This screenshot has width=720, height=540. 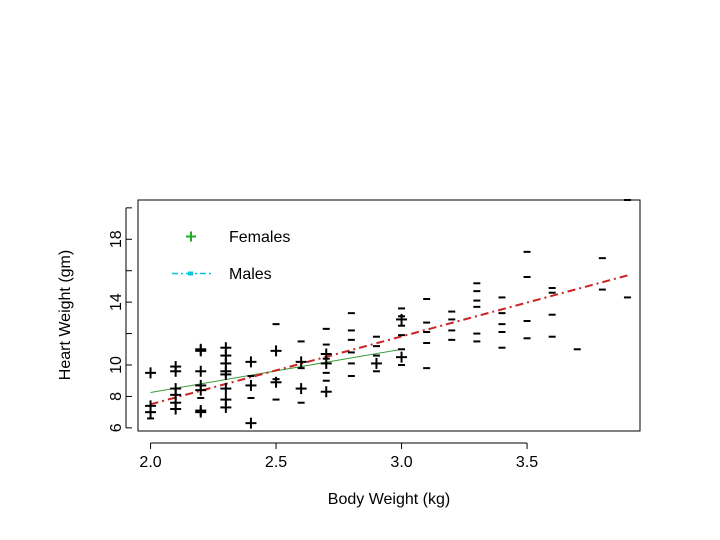 I want to click on y-tick-label: 14, so click(x=116, y=302).